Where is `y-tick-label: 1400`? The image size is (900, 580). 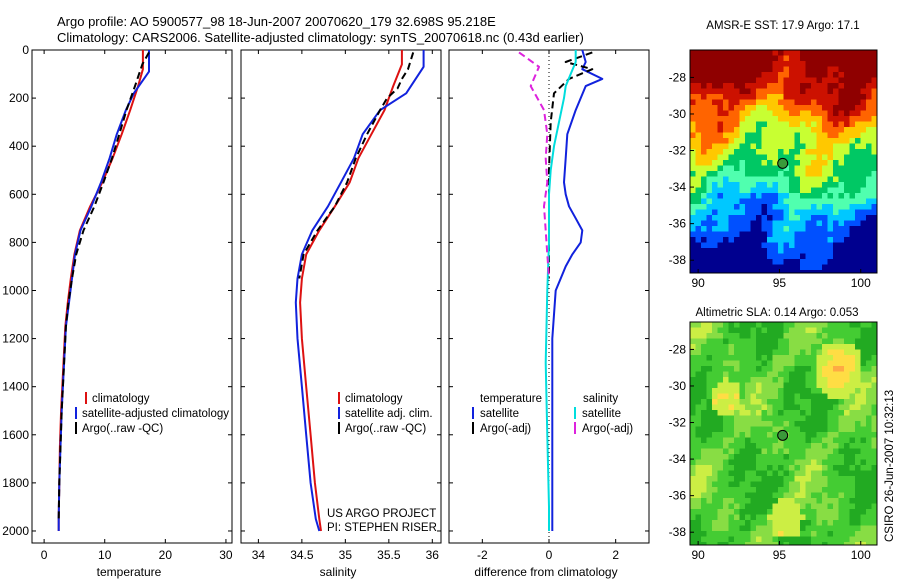 y-tick-label: 1400 is located at coordinates (15, 387).